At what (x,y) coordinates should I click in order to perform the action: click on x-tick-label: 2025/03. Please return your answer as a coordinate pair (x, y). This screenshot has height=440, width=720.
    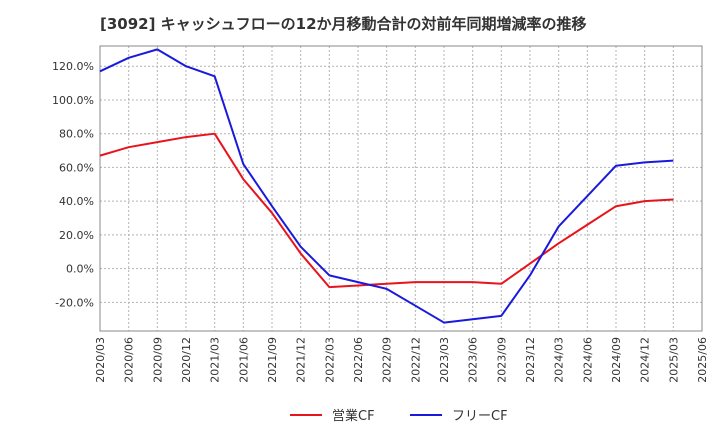
    Looking at the image, I should click on (673, 360).